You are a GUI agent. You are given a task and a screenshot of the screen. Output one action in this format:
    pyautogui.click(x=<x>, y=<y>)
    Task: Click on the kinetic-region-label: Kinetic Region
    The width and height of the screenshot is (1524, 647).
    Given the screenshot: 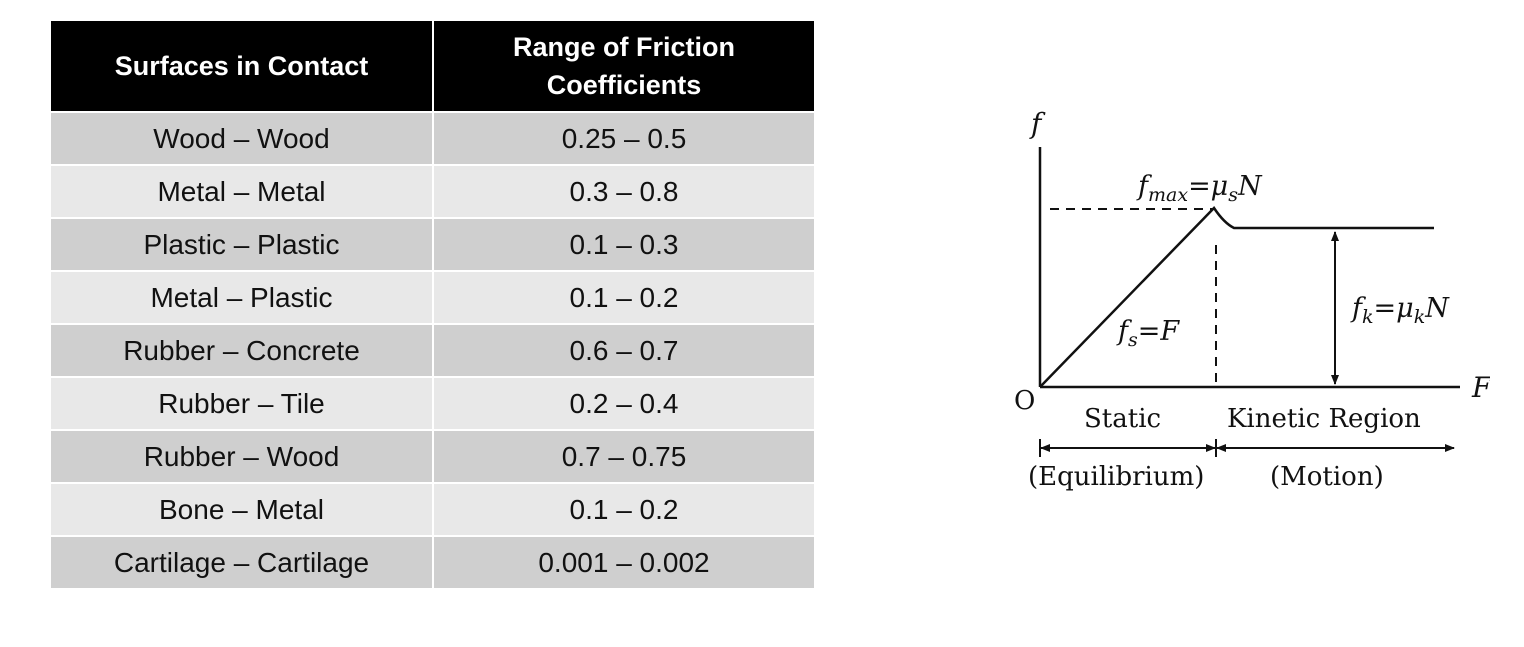 What is the action you would take?
    pyautogui.click(x=1324, y=419)
    